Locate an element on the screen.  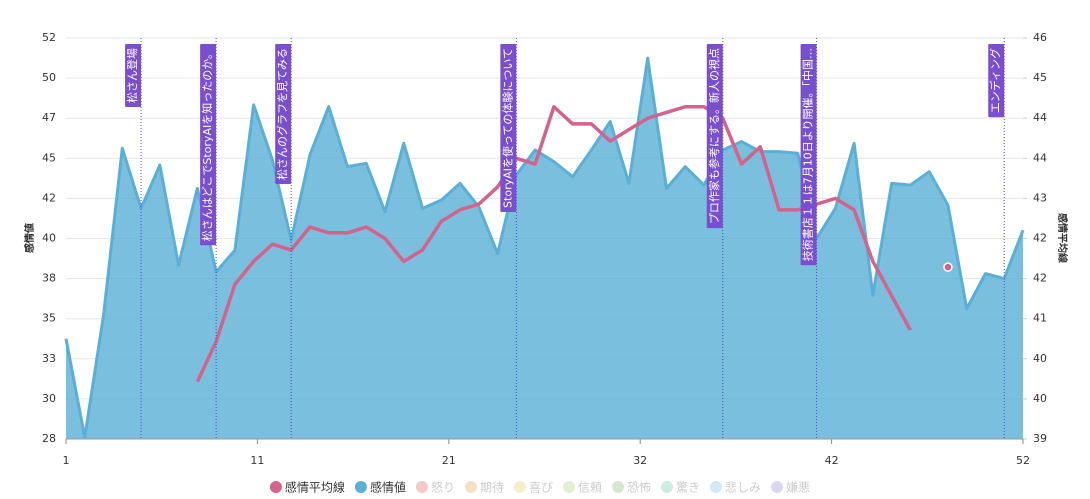
x-tick-label: 42 is located at coordinates (832, 460).